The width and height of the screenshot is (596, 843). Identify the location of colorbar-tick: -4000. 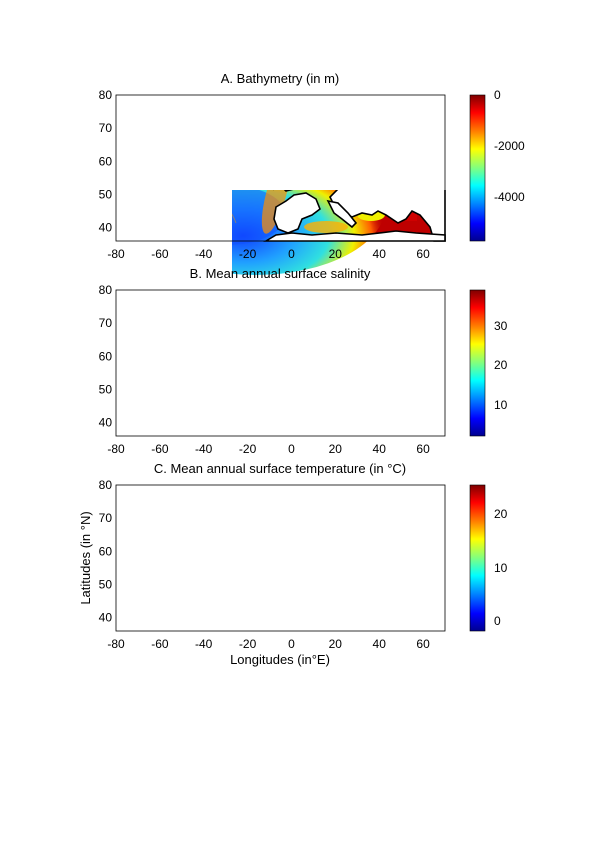
(509, 197).